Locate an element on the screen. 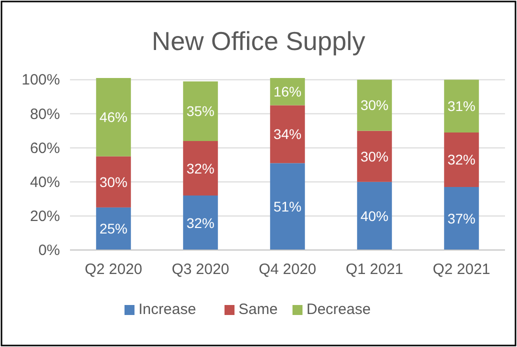 This screenshot has height=347, width=517. data-label: 25% is located at coordinates (113, 228).